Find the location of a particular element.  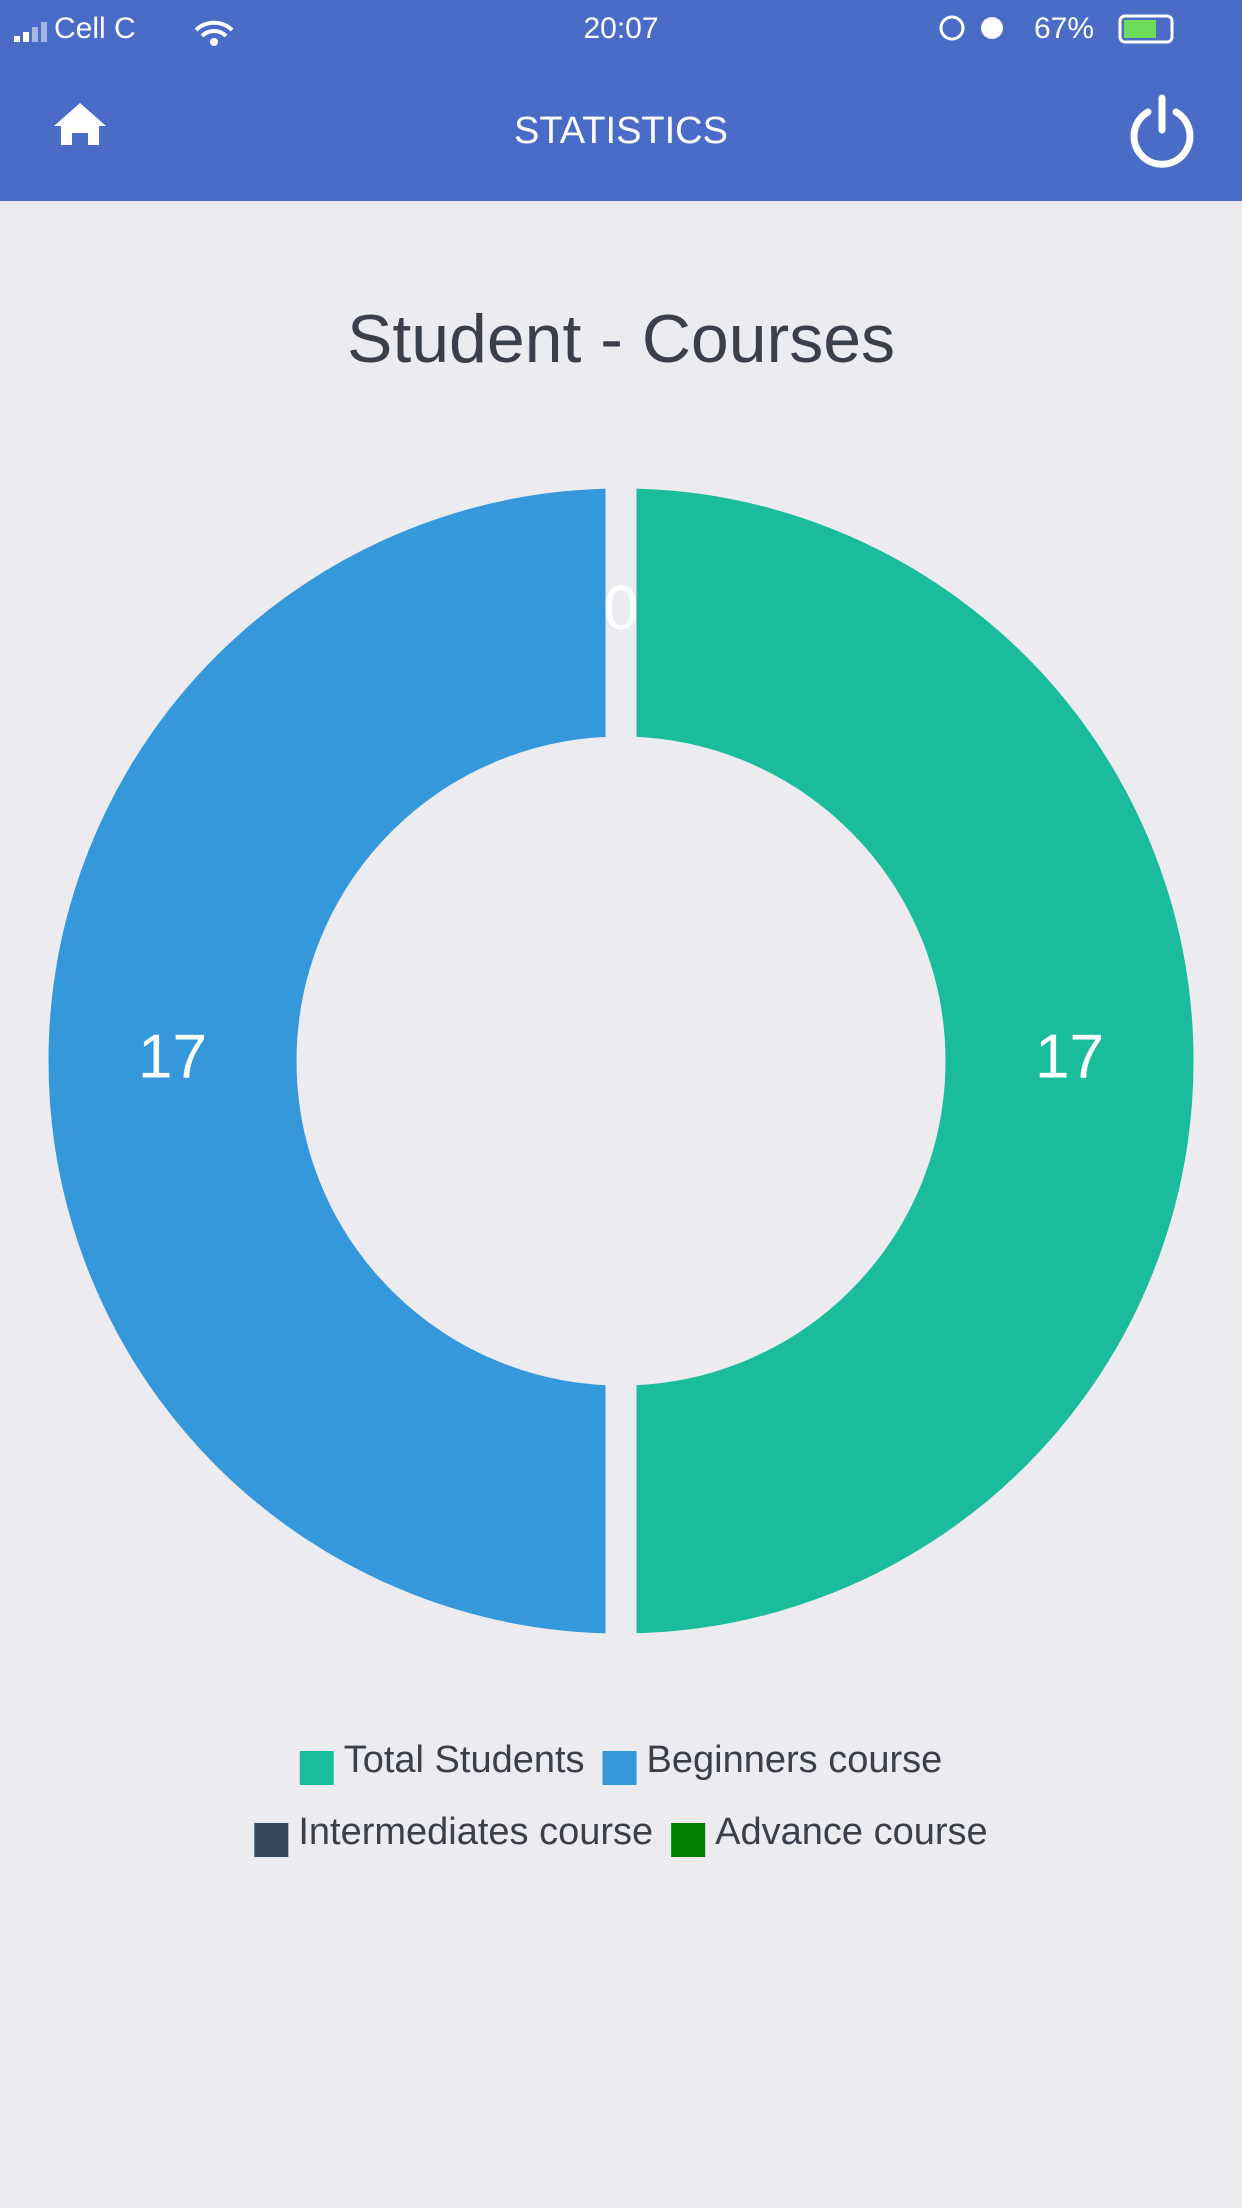

home-button is located at coordinates (80, 124).